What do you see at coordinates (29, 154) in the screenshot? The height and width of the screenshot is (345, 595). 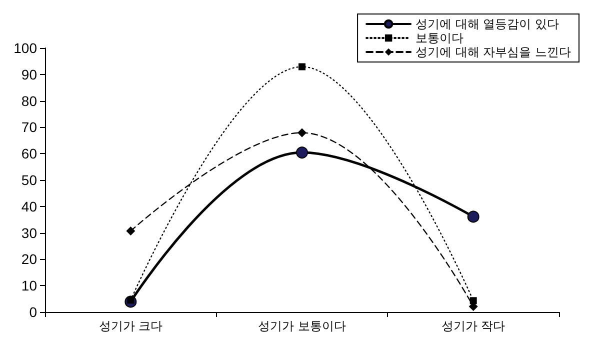 I see `y-tick-label: 60` at bounding box center [29, 154].